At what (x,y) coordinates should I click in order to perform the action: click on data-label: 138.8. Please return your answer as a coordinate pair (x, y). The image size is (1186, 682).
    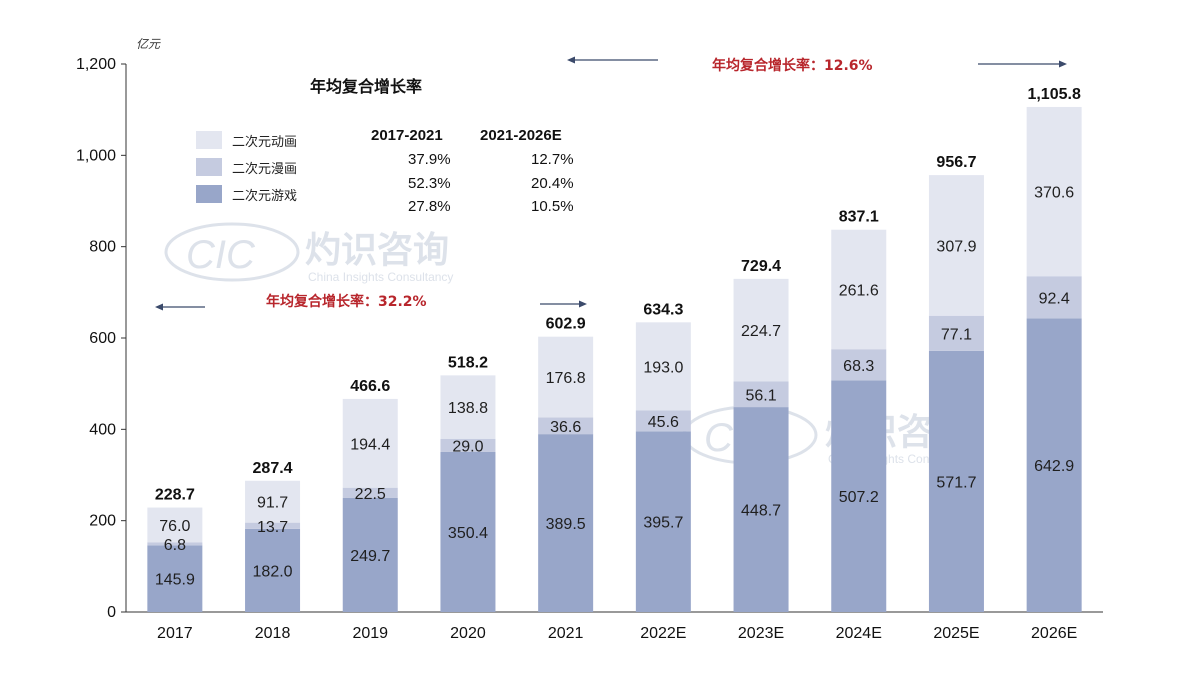
    Looking at the image, I should click on (468, 408).